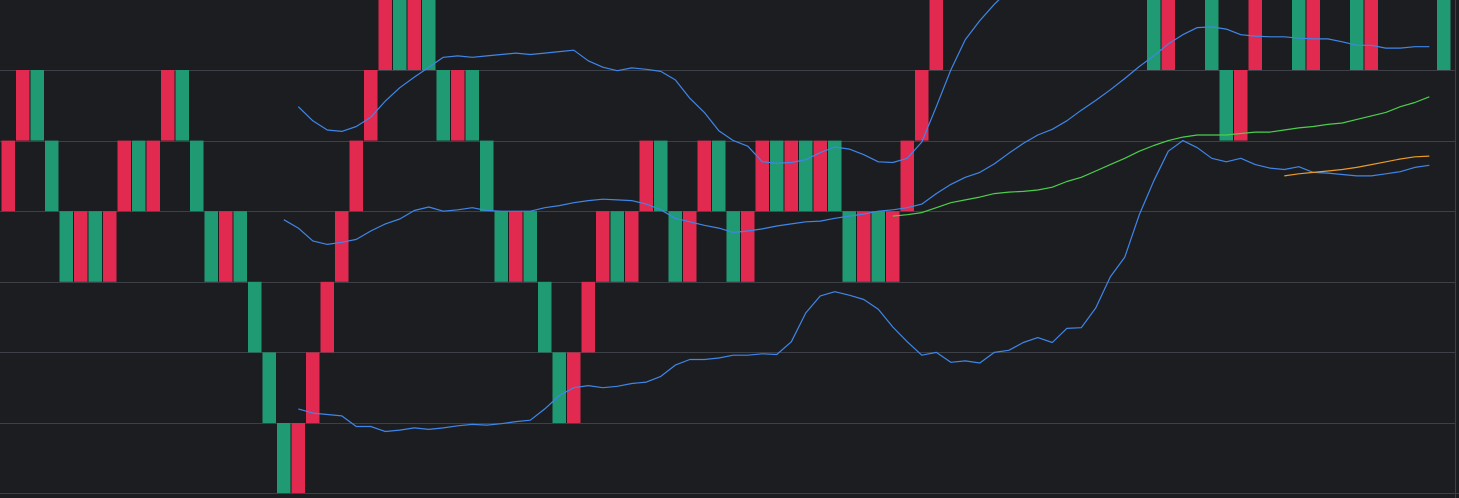  Describe the element at coordinates (1161, 156) in the screenshot. I see `moving-average-green-line` at that location.